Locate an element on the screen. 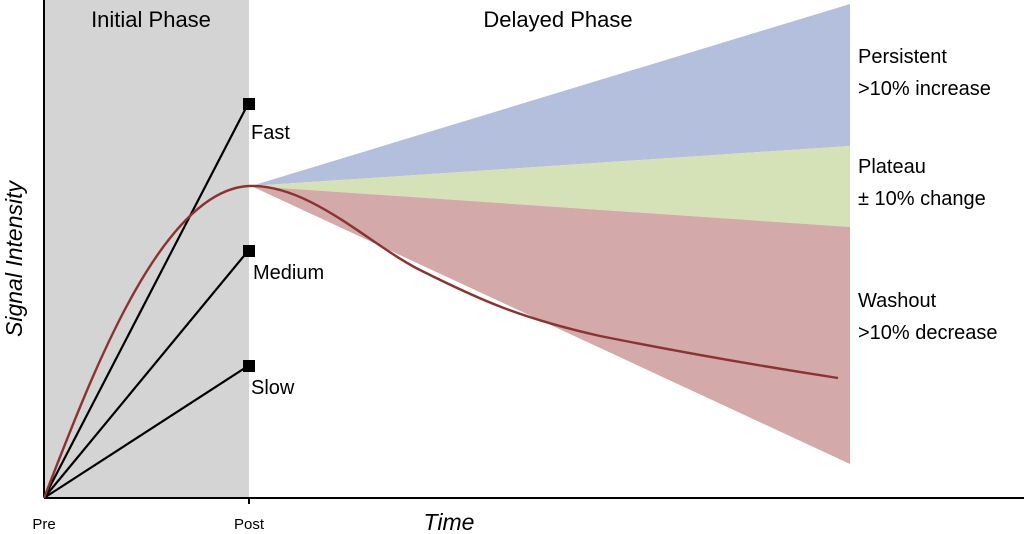 Image resolution: width=1024 pixels, height=534 pixels. slow-label: Slow is located at coordinates (273, 388).